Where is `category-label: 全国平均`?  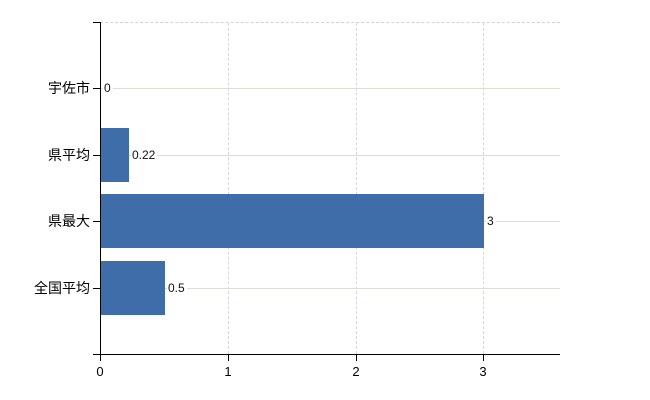 category-label: 全国平均 is located at coordinates (62, 288).